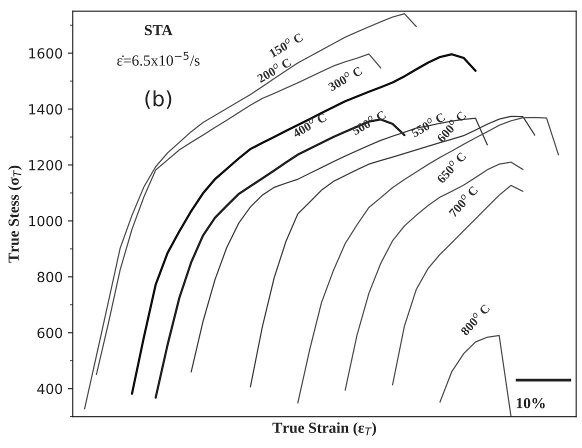 This screenshot has width=582, height=448. Describe the element at coordinates (309, 125) in the screenshot. I see `text: 400$^{o}$ C` at that location.